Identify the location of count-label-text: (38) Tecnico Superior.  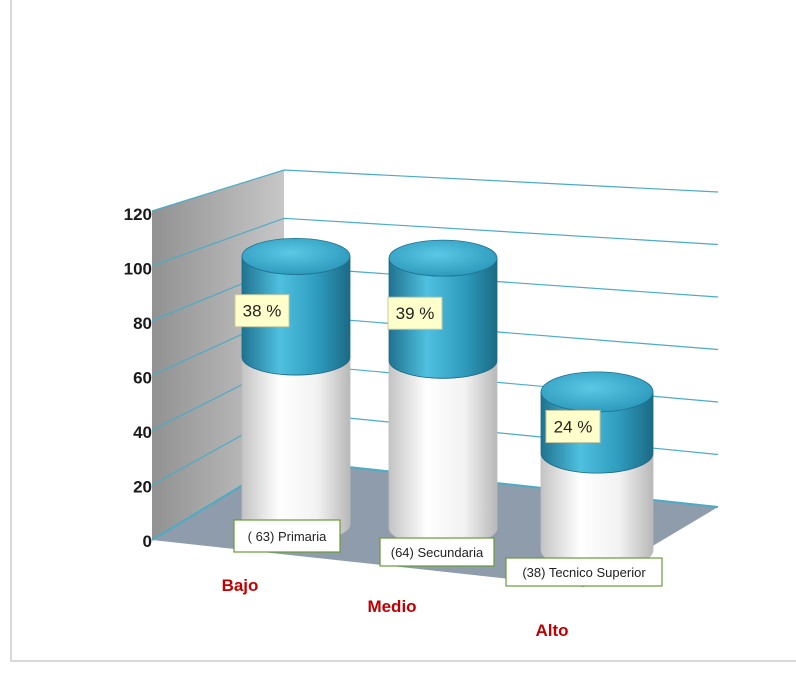
(584, 572).